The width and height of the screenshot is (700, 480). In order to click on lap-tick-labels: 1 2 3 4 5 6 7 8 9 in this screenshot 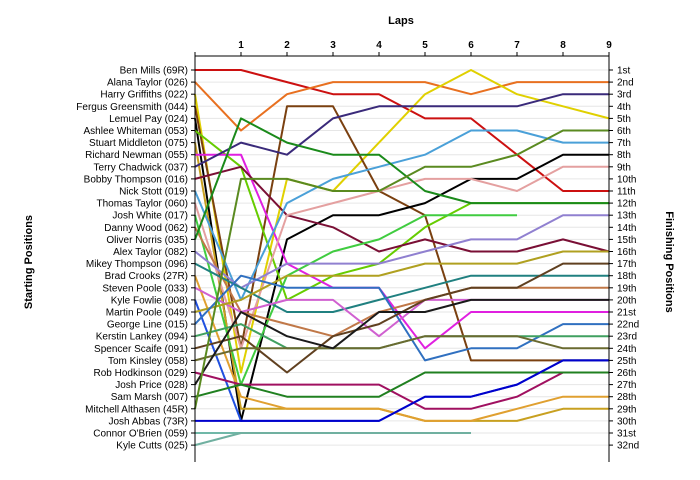, I will do `click(425, 45)`.